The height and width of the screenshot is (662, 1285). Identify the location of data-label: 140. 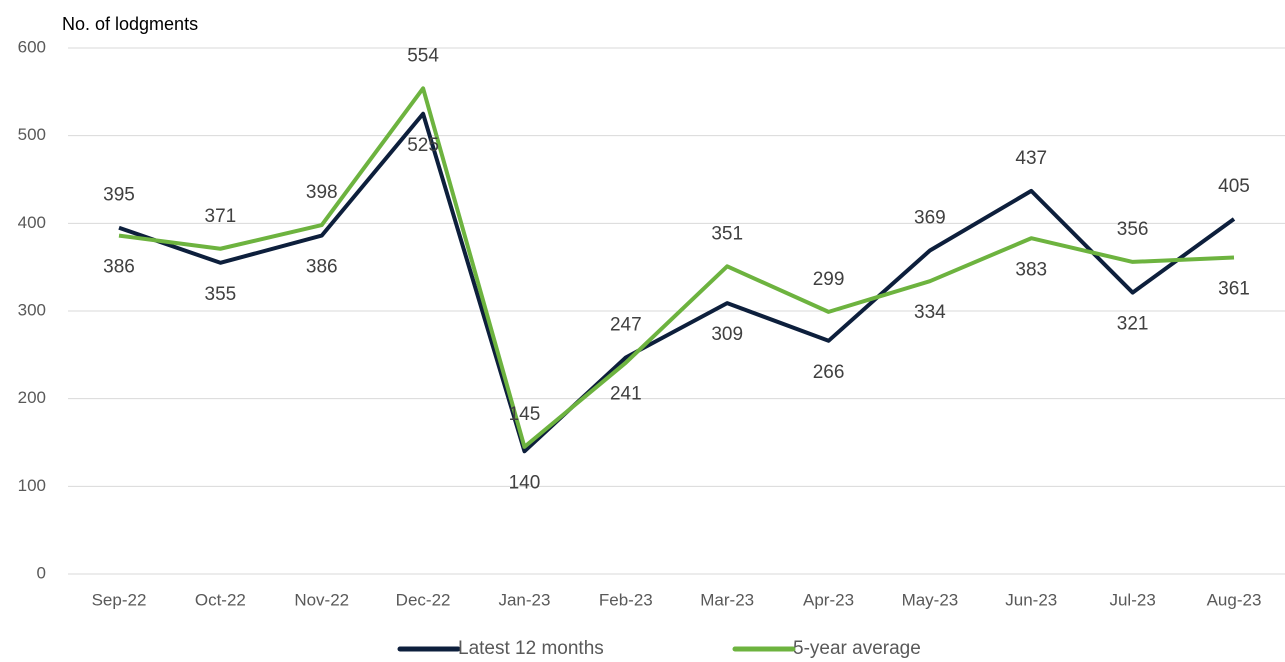
(525, 482).